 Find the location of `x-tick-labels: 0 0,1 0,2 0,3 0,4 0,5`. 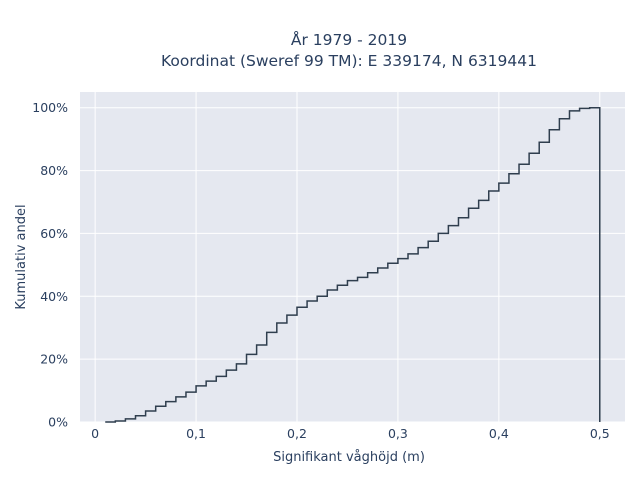

x-tick-labels: 0 0,1 0,2 0,3 0,4 0,5 is located at coordinates (350, 433).